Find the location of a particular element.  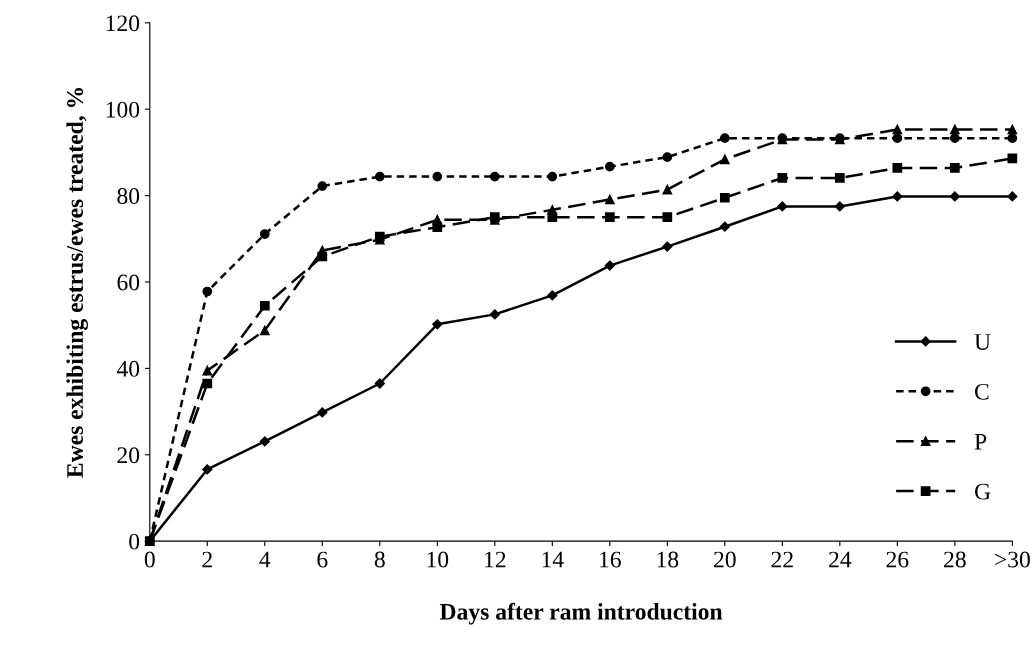

legend-label: C is located at coordinates (982, 391).